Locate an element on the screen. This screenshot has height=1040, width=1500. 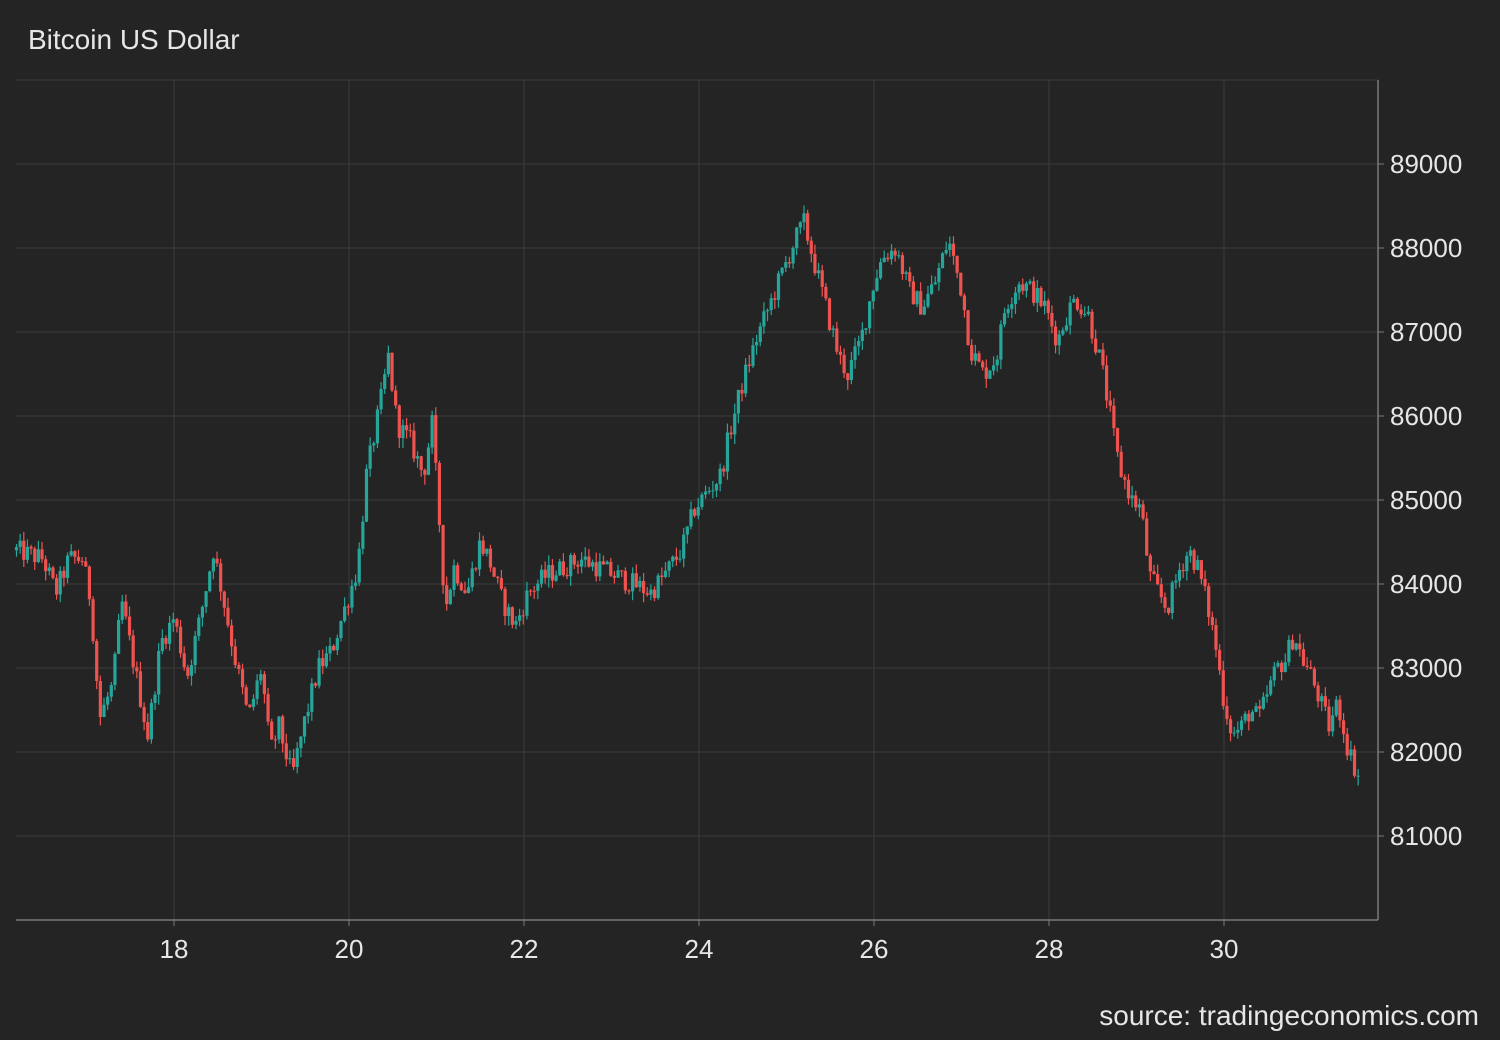
y-tick-label: 85000 is located at coordinates (1426, 500).